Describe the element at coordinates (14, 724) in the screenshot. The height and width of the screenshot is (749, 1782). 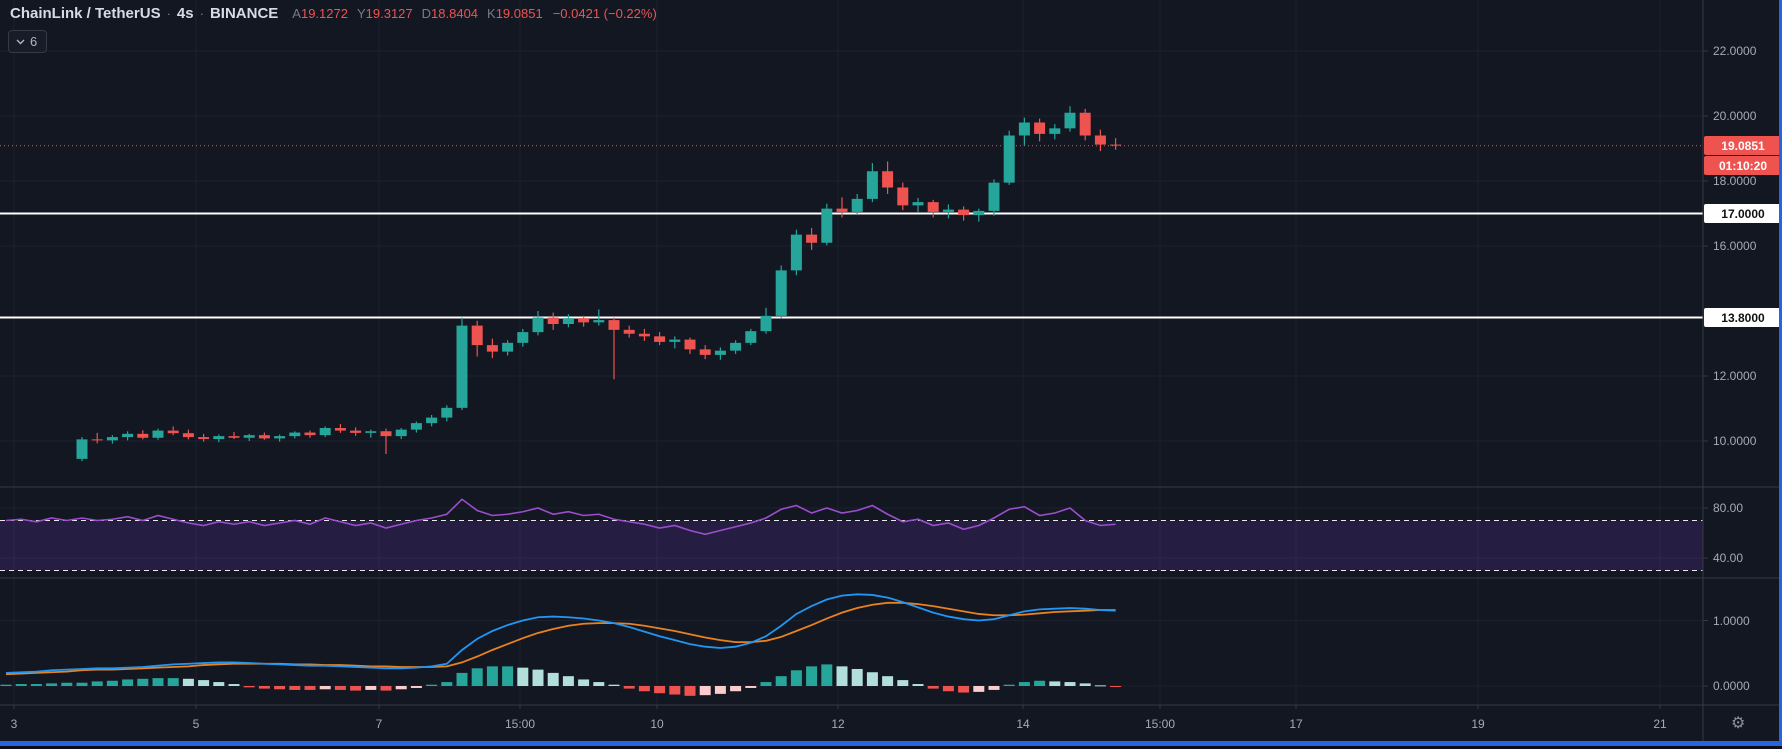
I see `time-axis-label: 3` at that location.